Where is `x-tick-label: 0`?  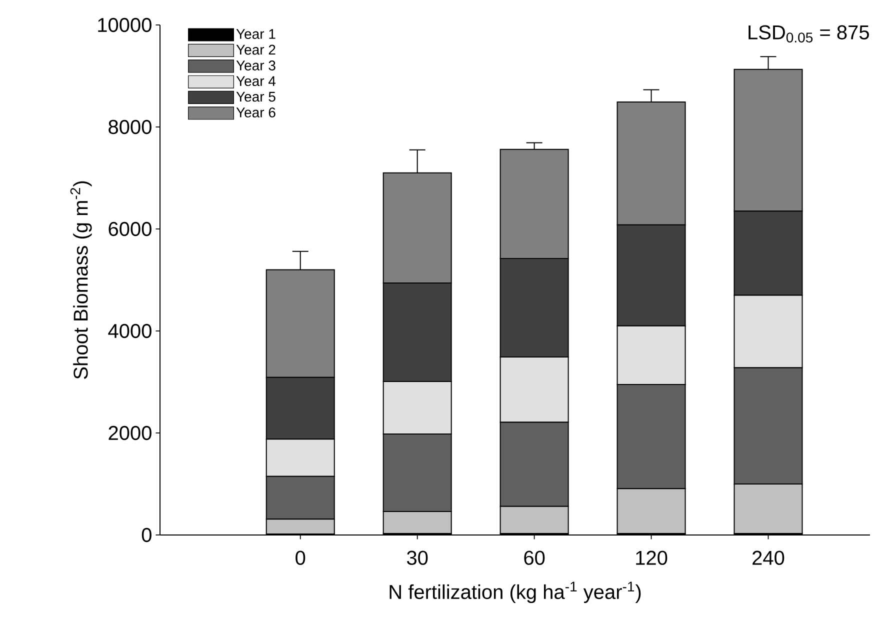 x-tick-label: 0 is located at coordinates (301, 557).